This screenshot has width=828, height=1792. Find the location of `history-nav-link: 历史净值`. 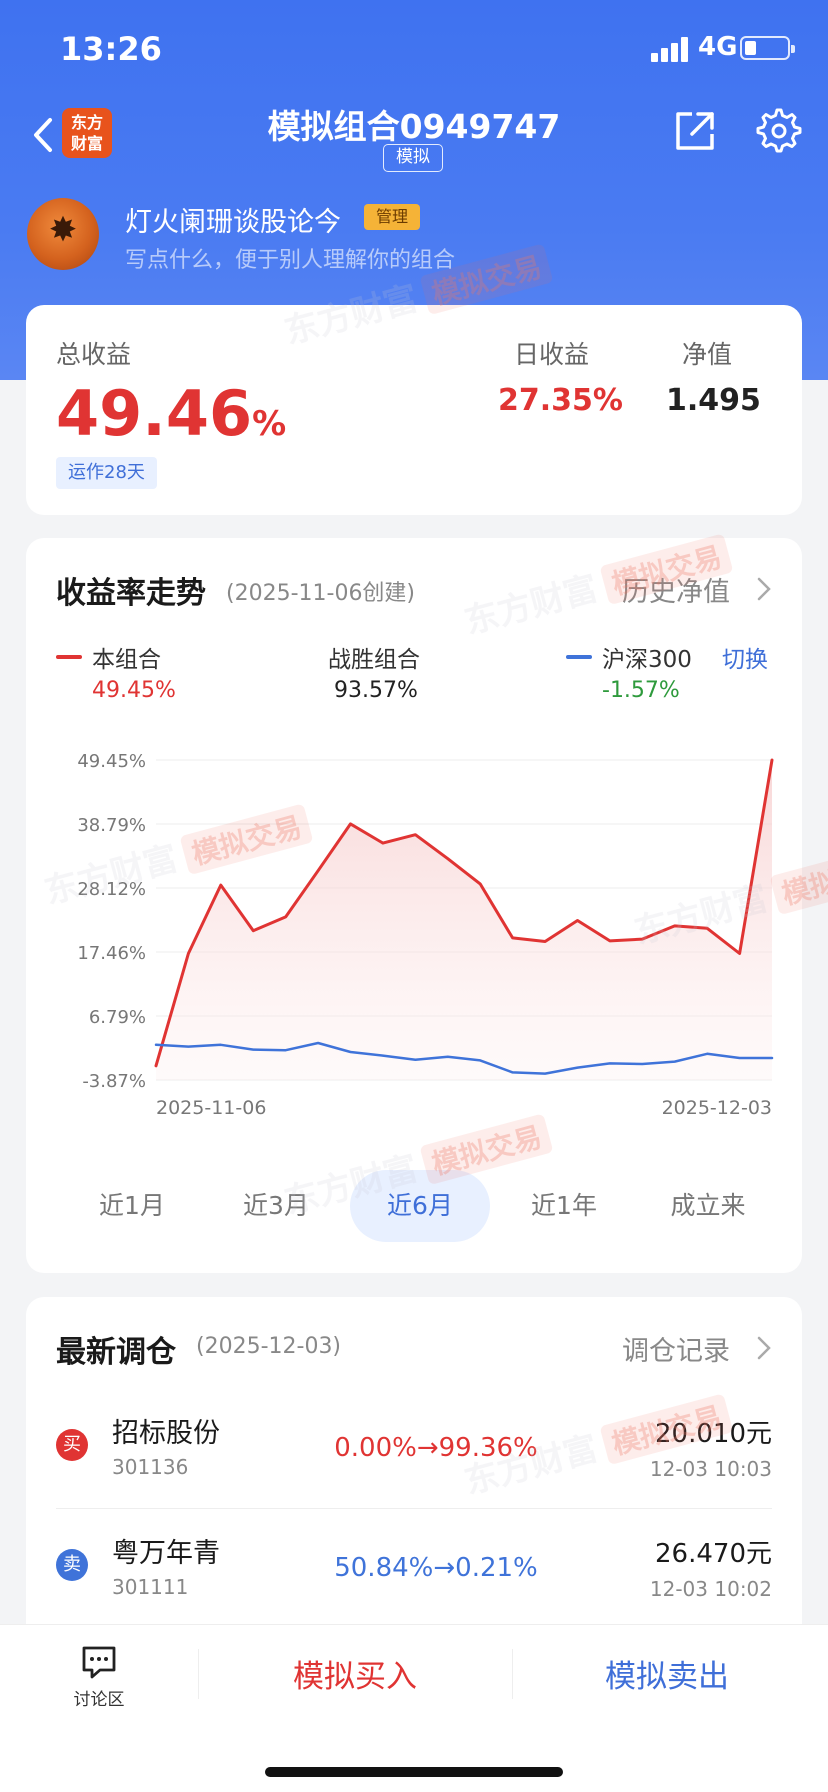

history-nav-link: 历史净值 is located at coordinates (676, 592).